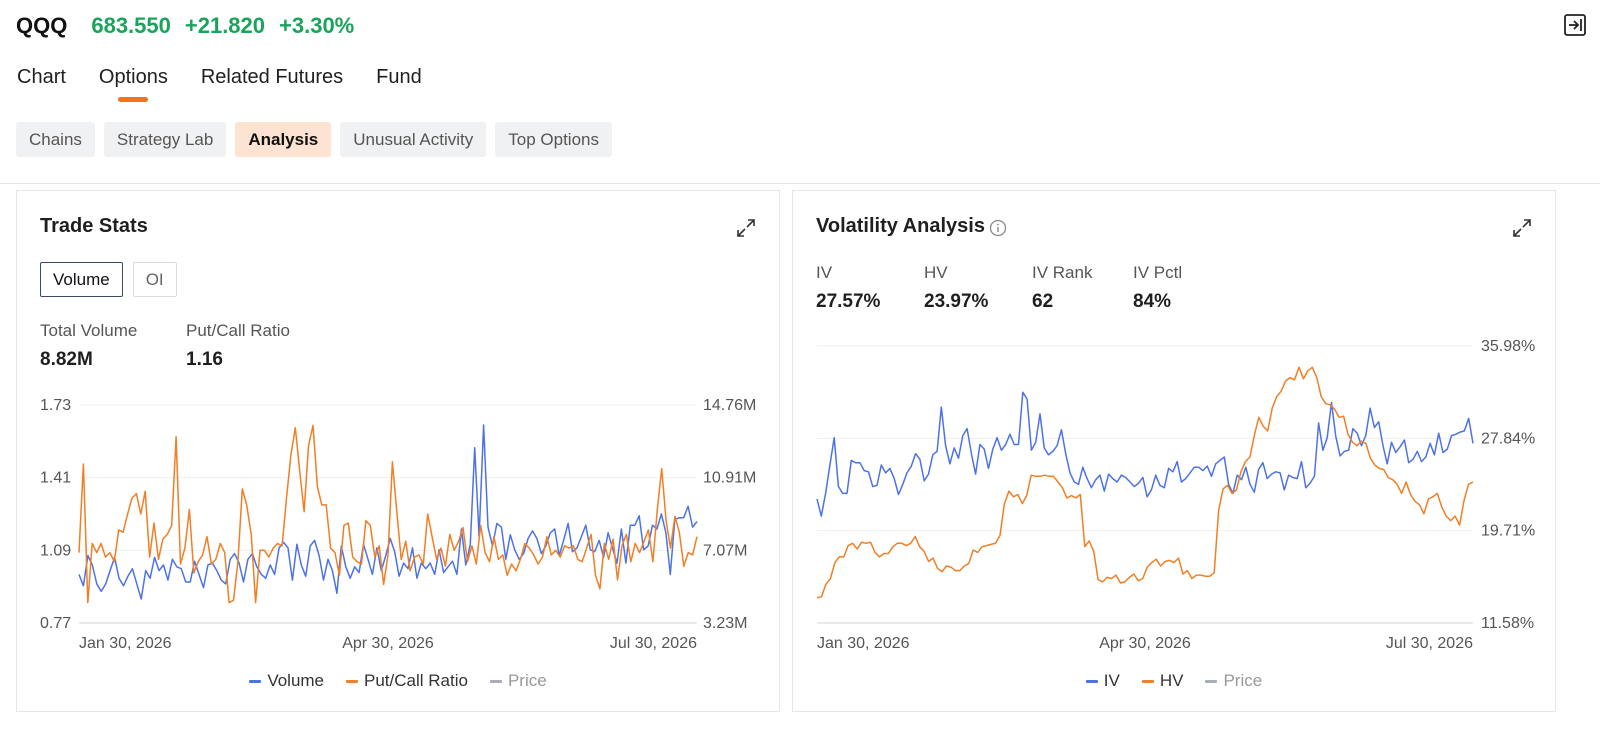  Describe the element at coordinates (956, 288) in the screenshot. I see `hv-stat: HV 23.97%` at that location.